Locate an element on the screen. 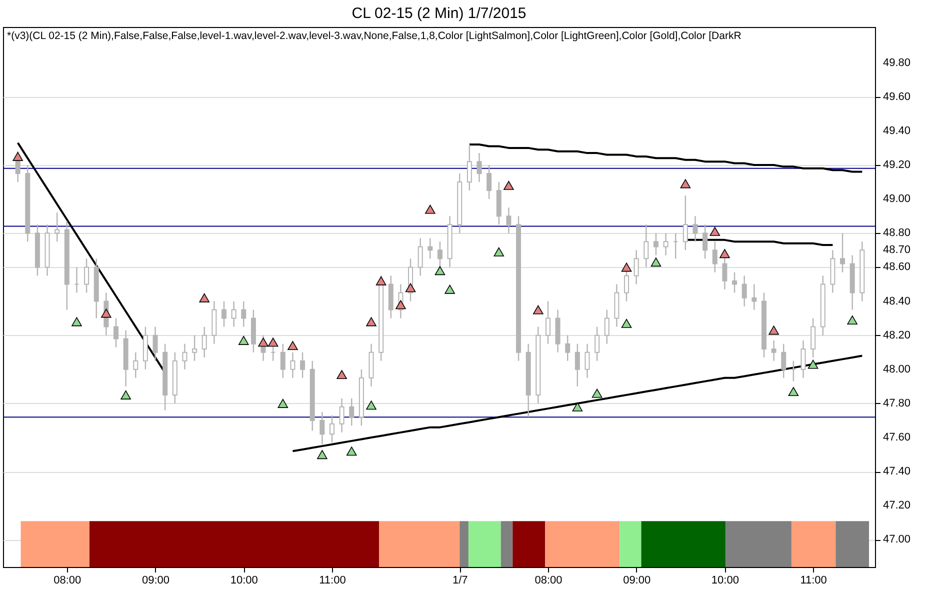 The image size is (925, 616). y-tick-label: 48.20 is located at coordinates (897, 335).